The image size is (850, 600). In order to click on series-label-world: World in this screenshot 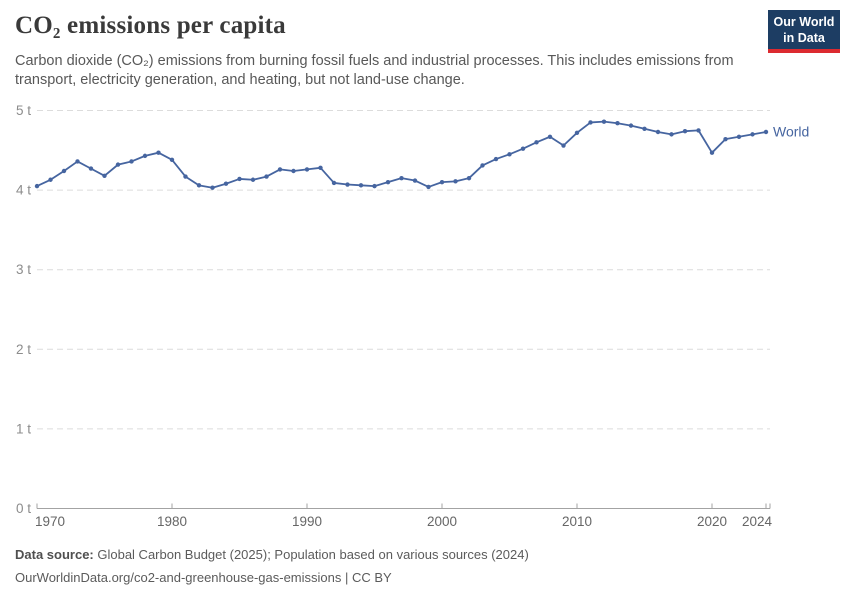, I will do `click(791, 131)`.